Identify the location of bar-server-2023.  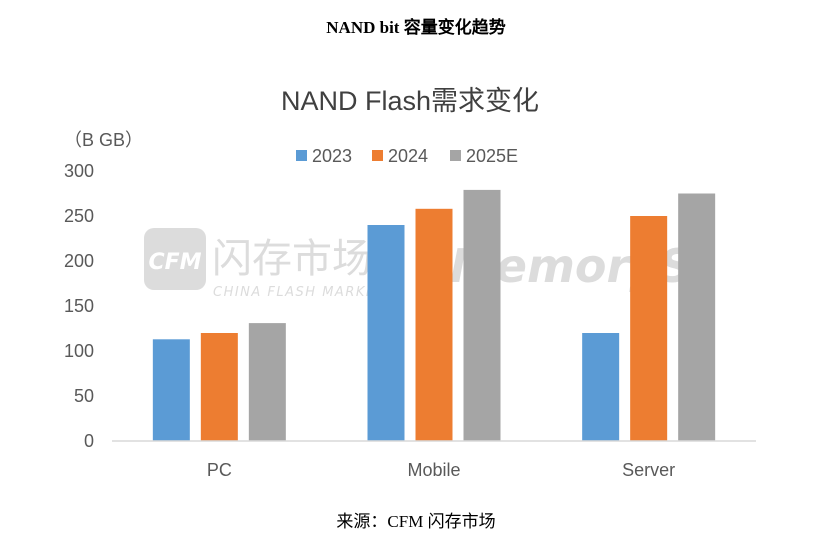
(601, 387).